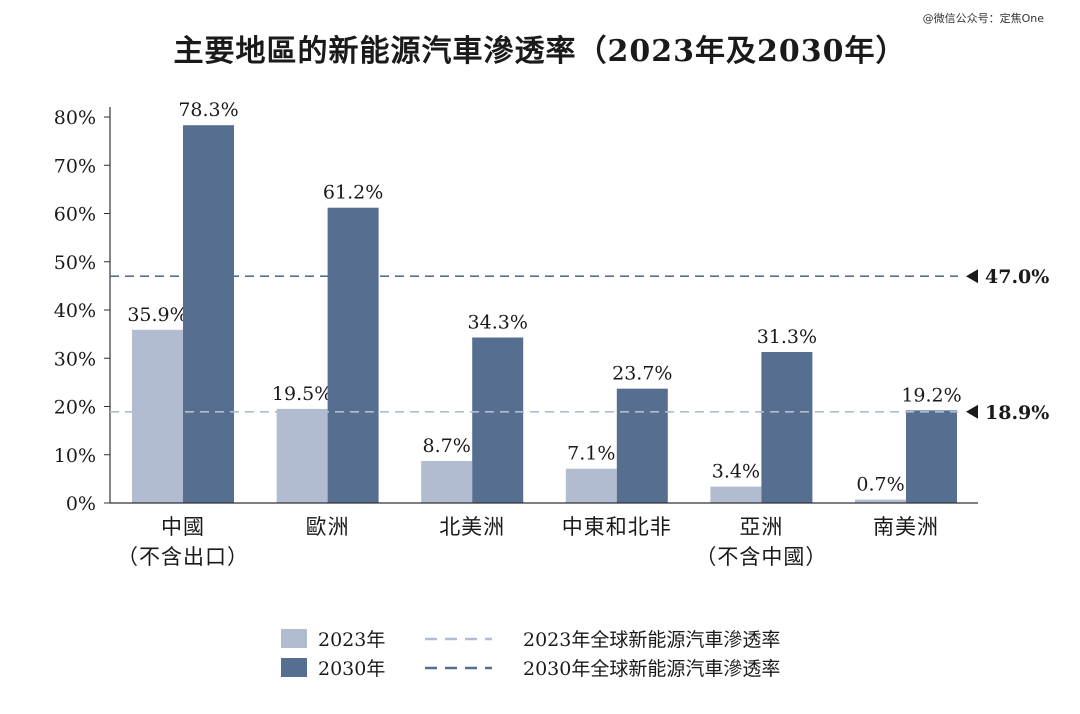 The height and width of the screenshot is (714, 1080). I want to click on bar-value-label: 7.1%, so click(591, 454).